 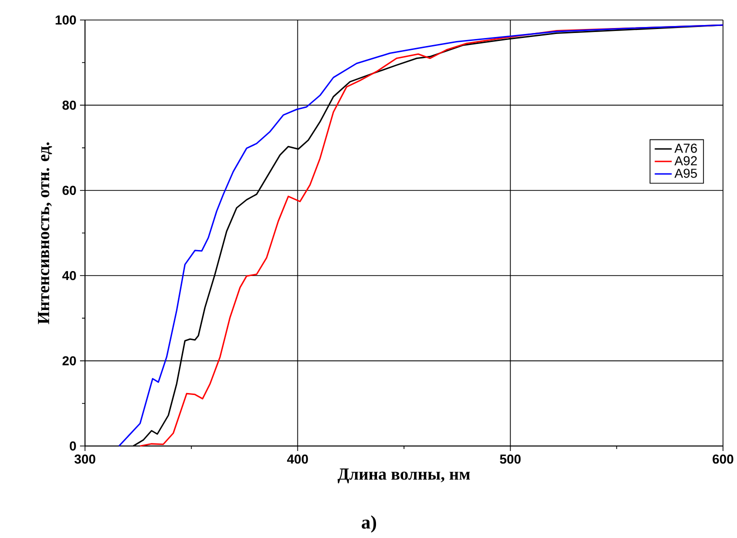 What do you see at coordinates (369, 524) in the screenshot?
I see `text: а)` at bounding box center [369, 524].